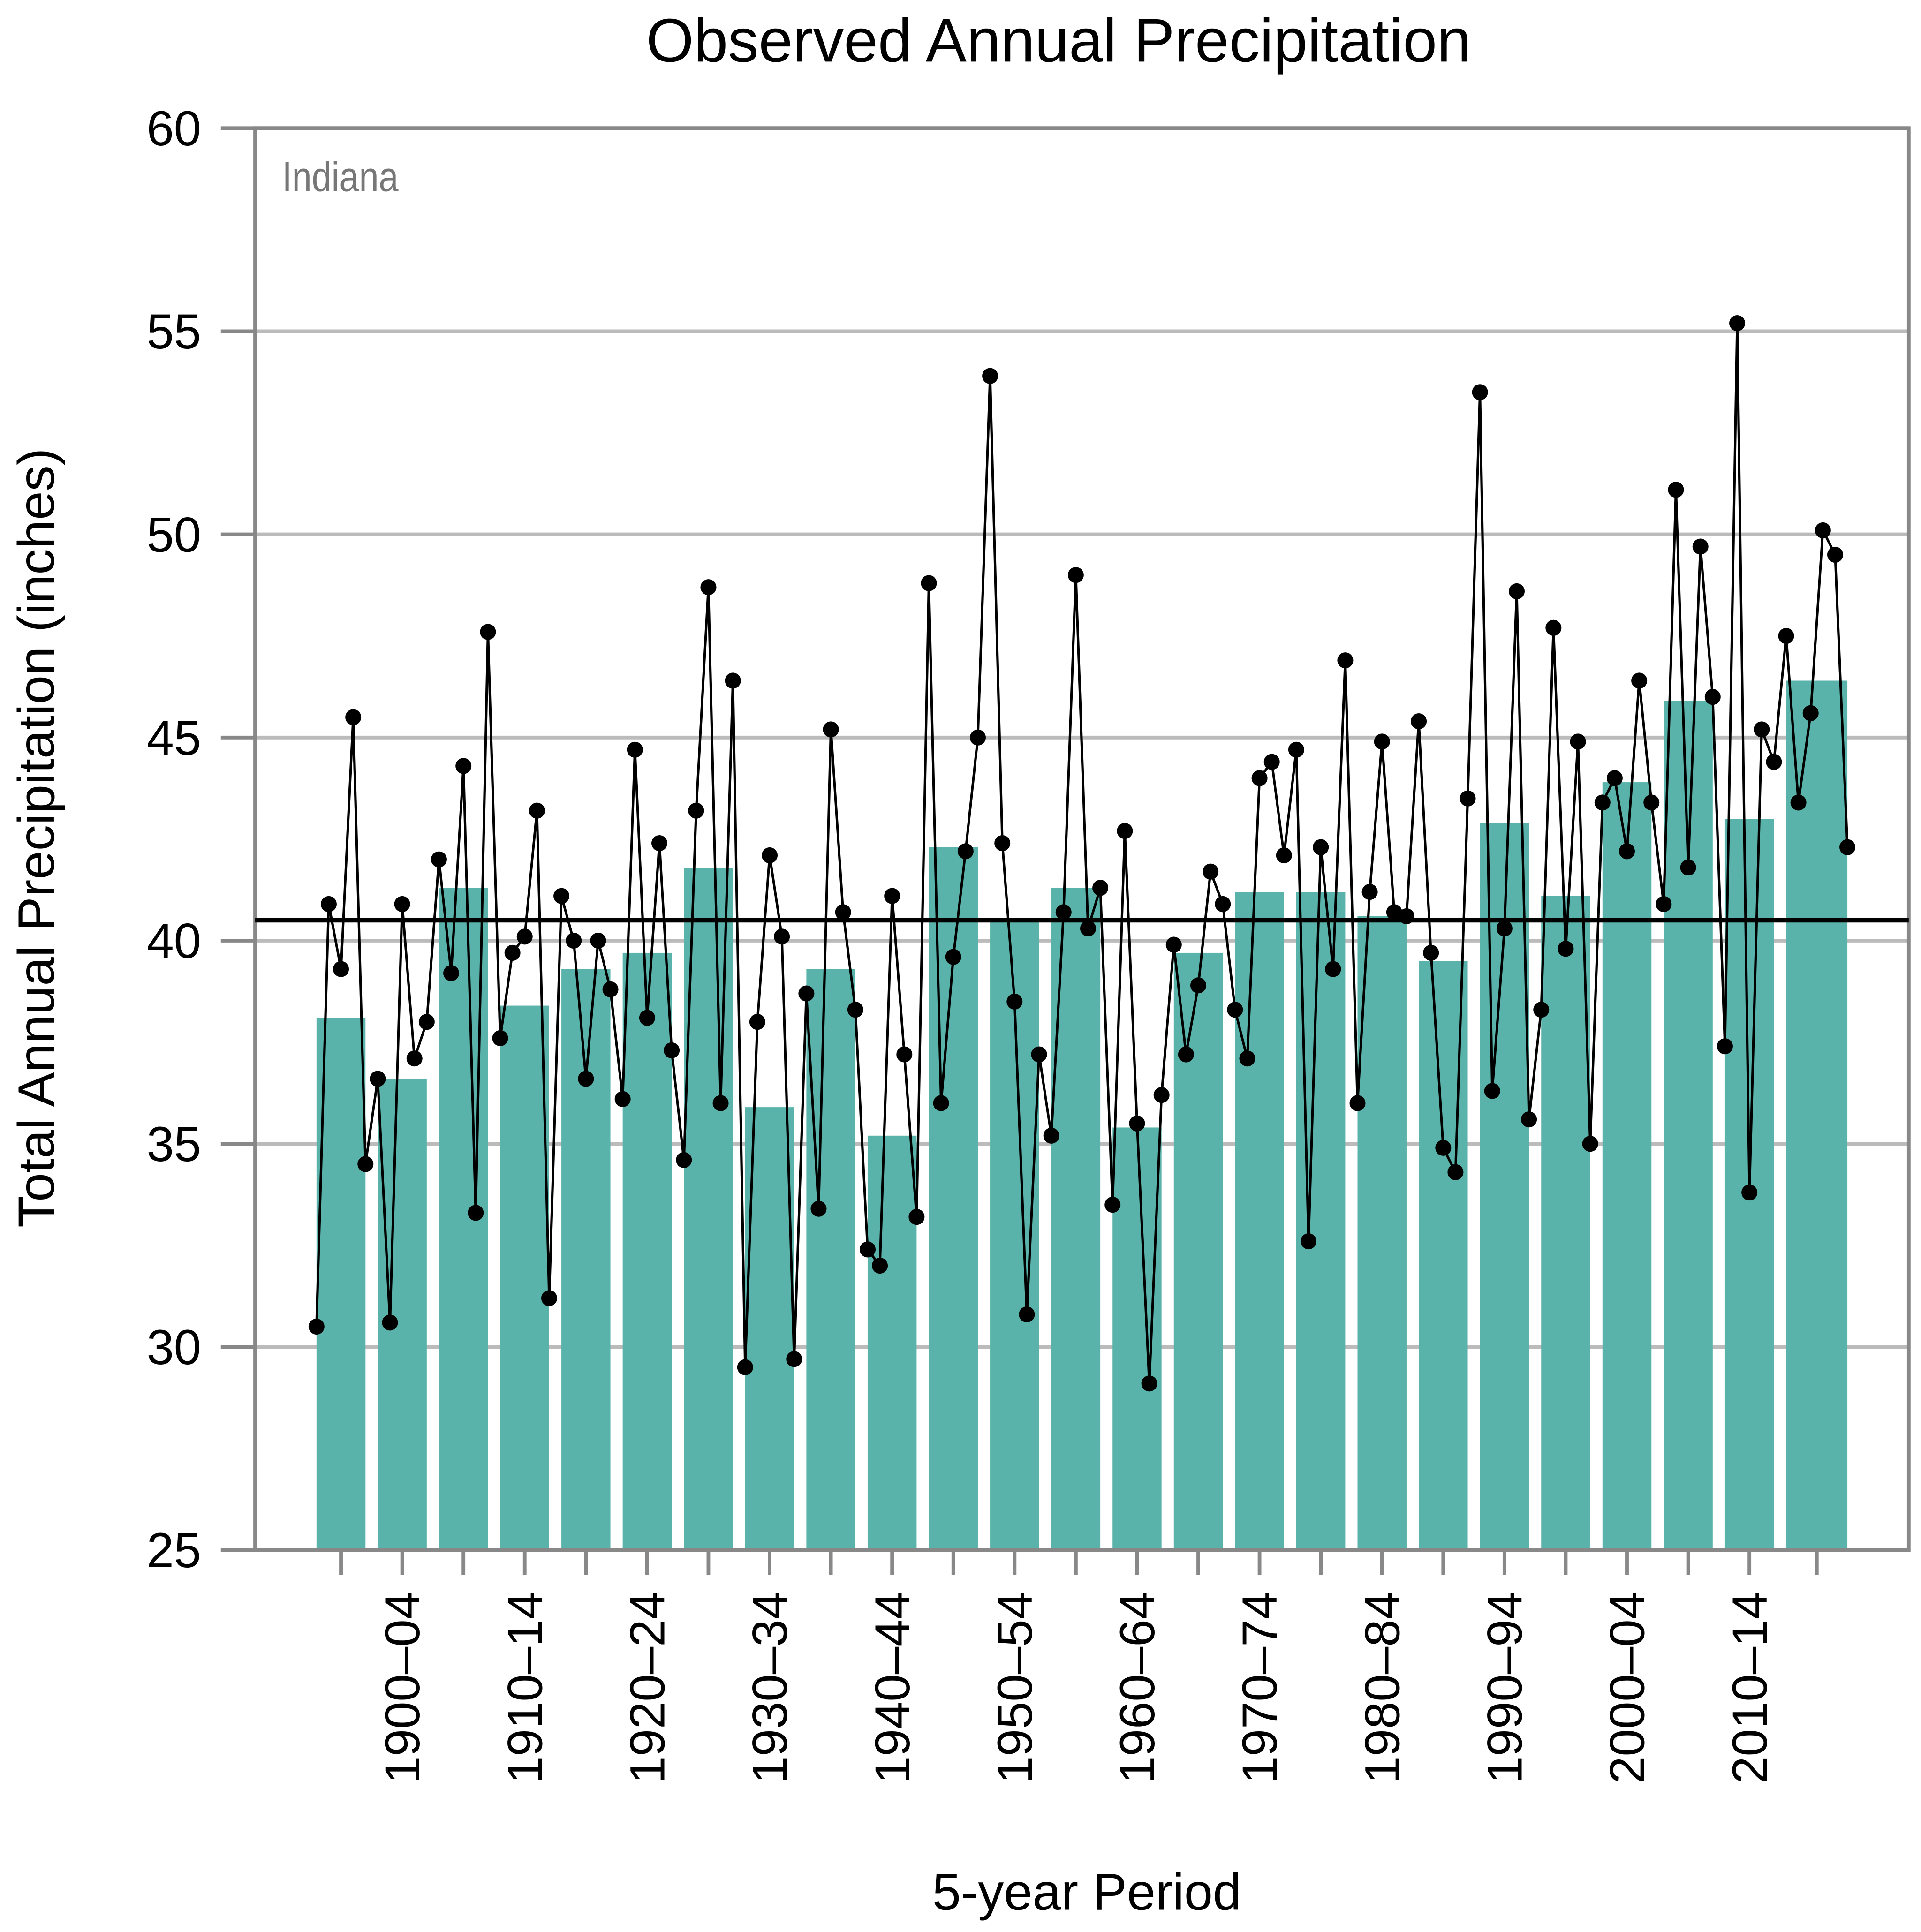  I want to click on x-tick-label: 1900–04, so click(402, 1688).